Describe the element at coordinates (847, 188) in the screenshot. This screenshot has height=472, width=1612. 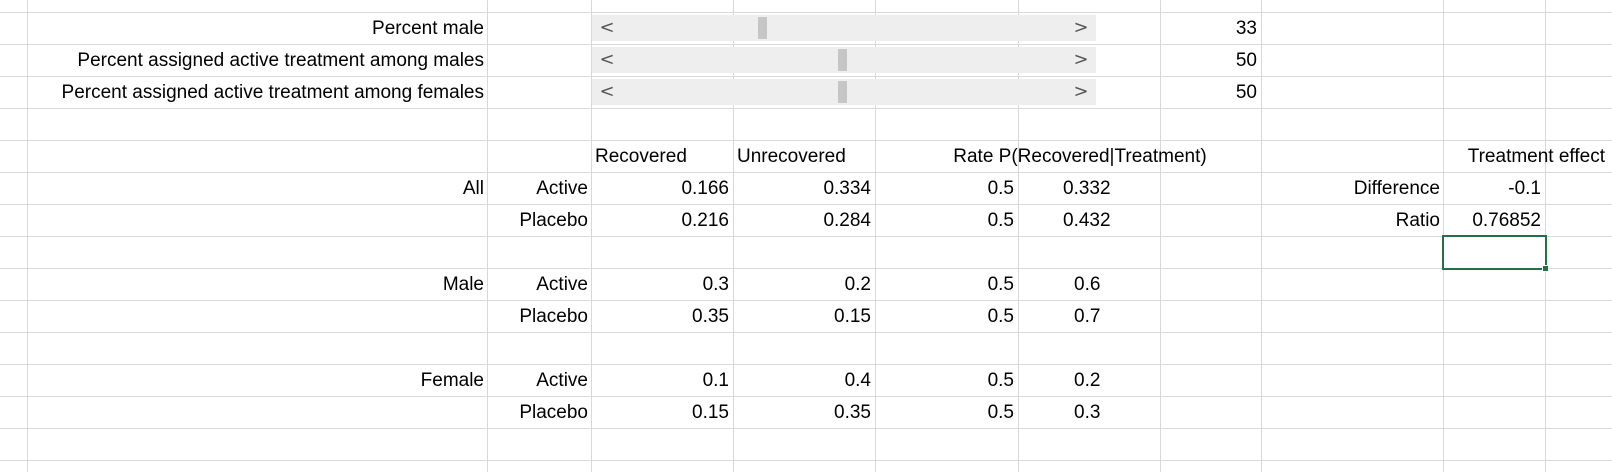
I see `row-all-active-unrecovered: 0.334` at that location.